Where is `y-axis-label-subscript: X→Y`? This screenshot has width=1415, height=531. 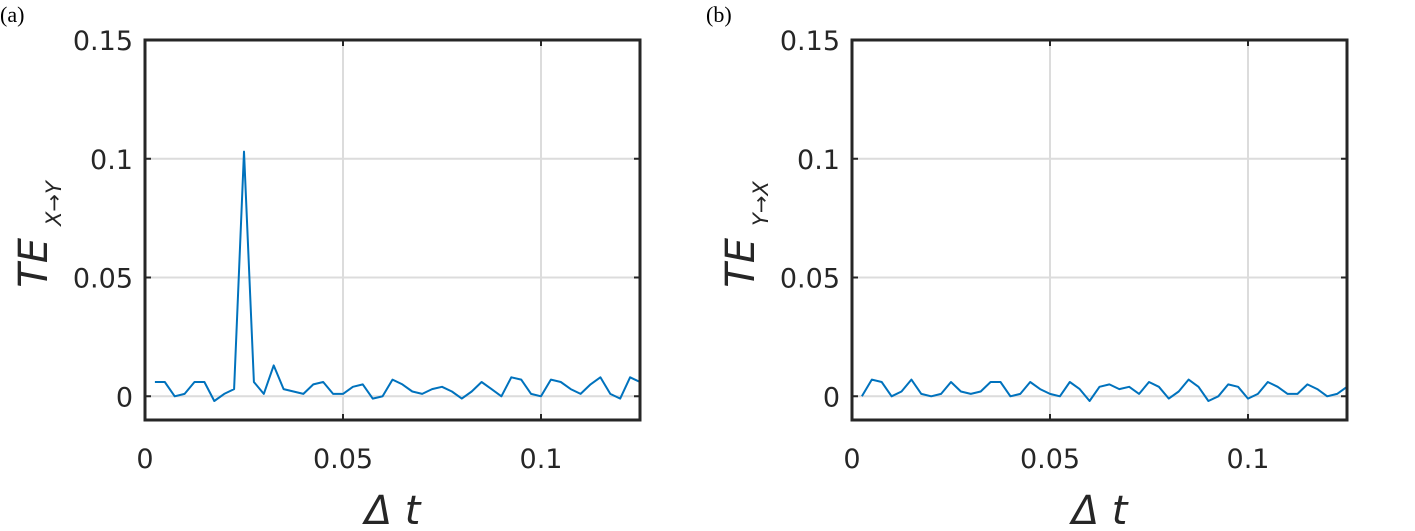 y-axis-label-subscript: X→Y is located at coordinates (54, 203).